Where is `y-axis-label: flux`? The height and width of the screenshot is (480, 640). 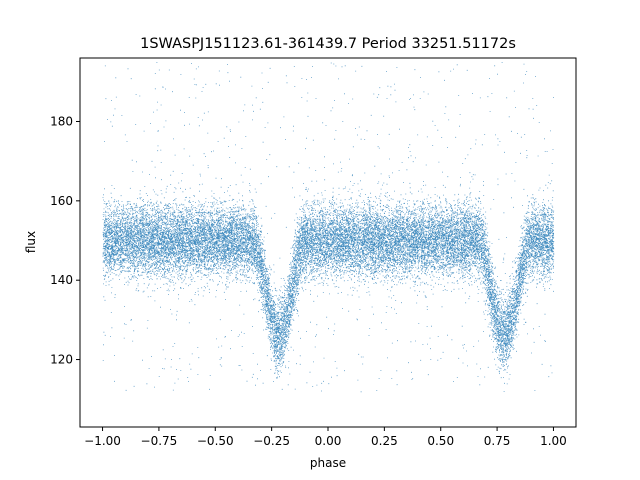 y-axis-label: flux is located at coordinates (31, 242).